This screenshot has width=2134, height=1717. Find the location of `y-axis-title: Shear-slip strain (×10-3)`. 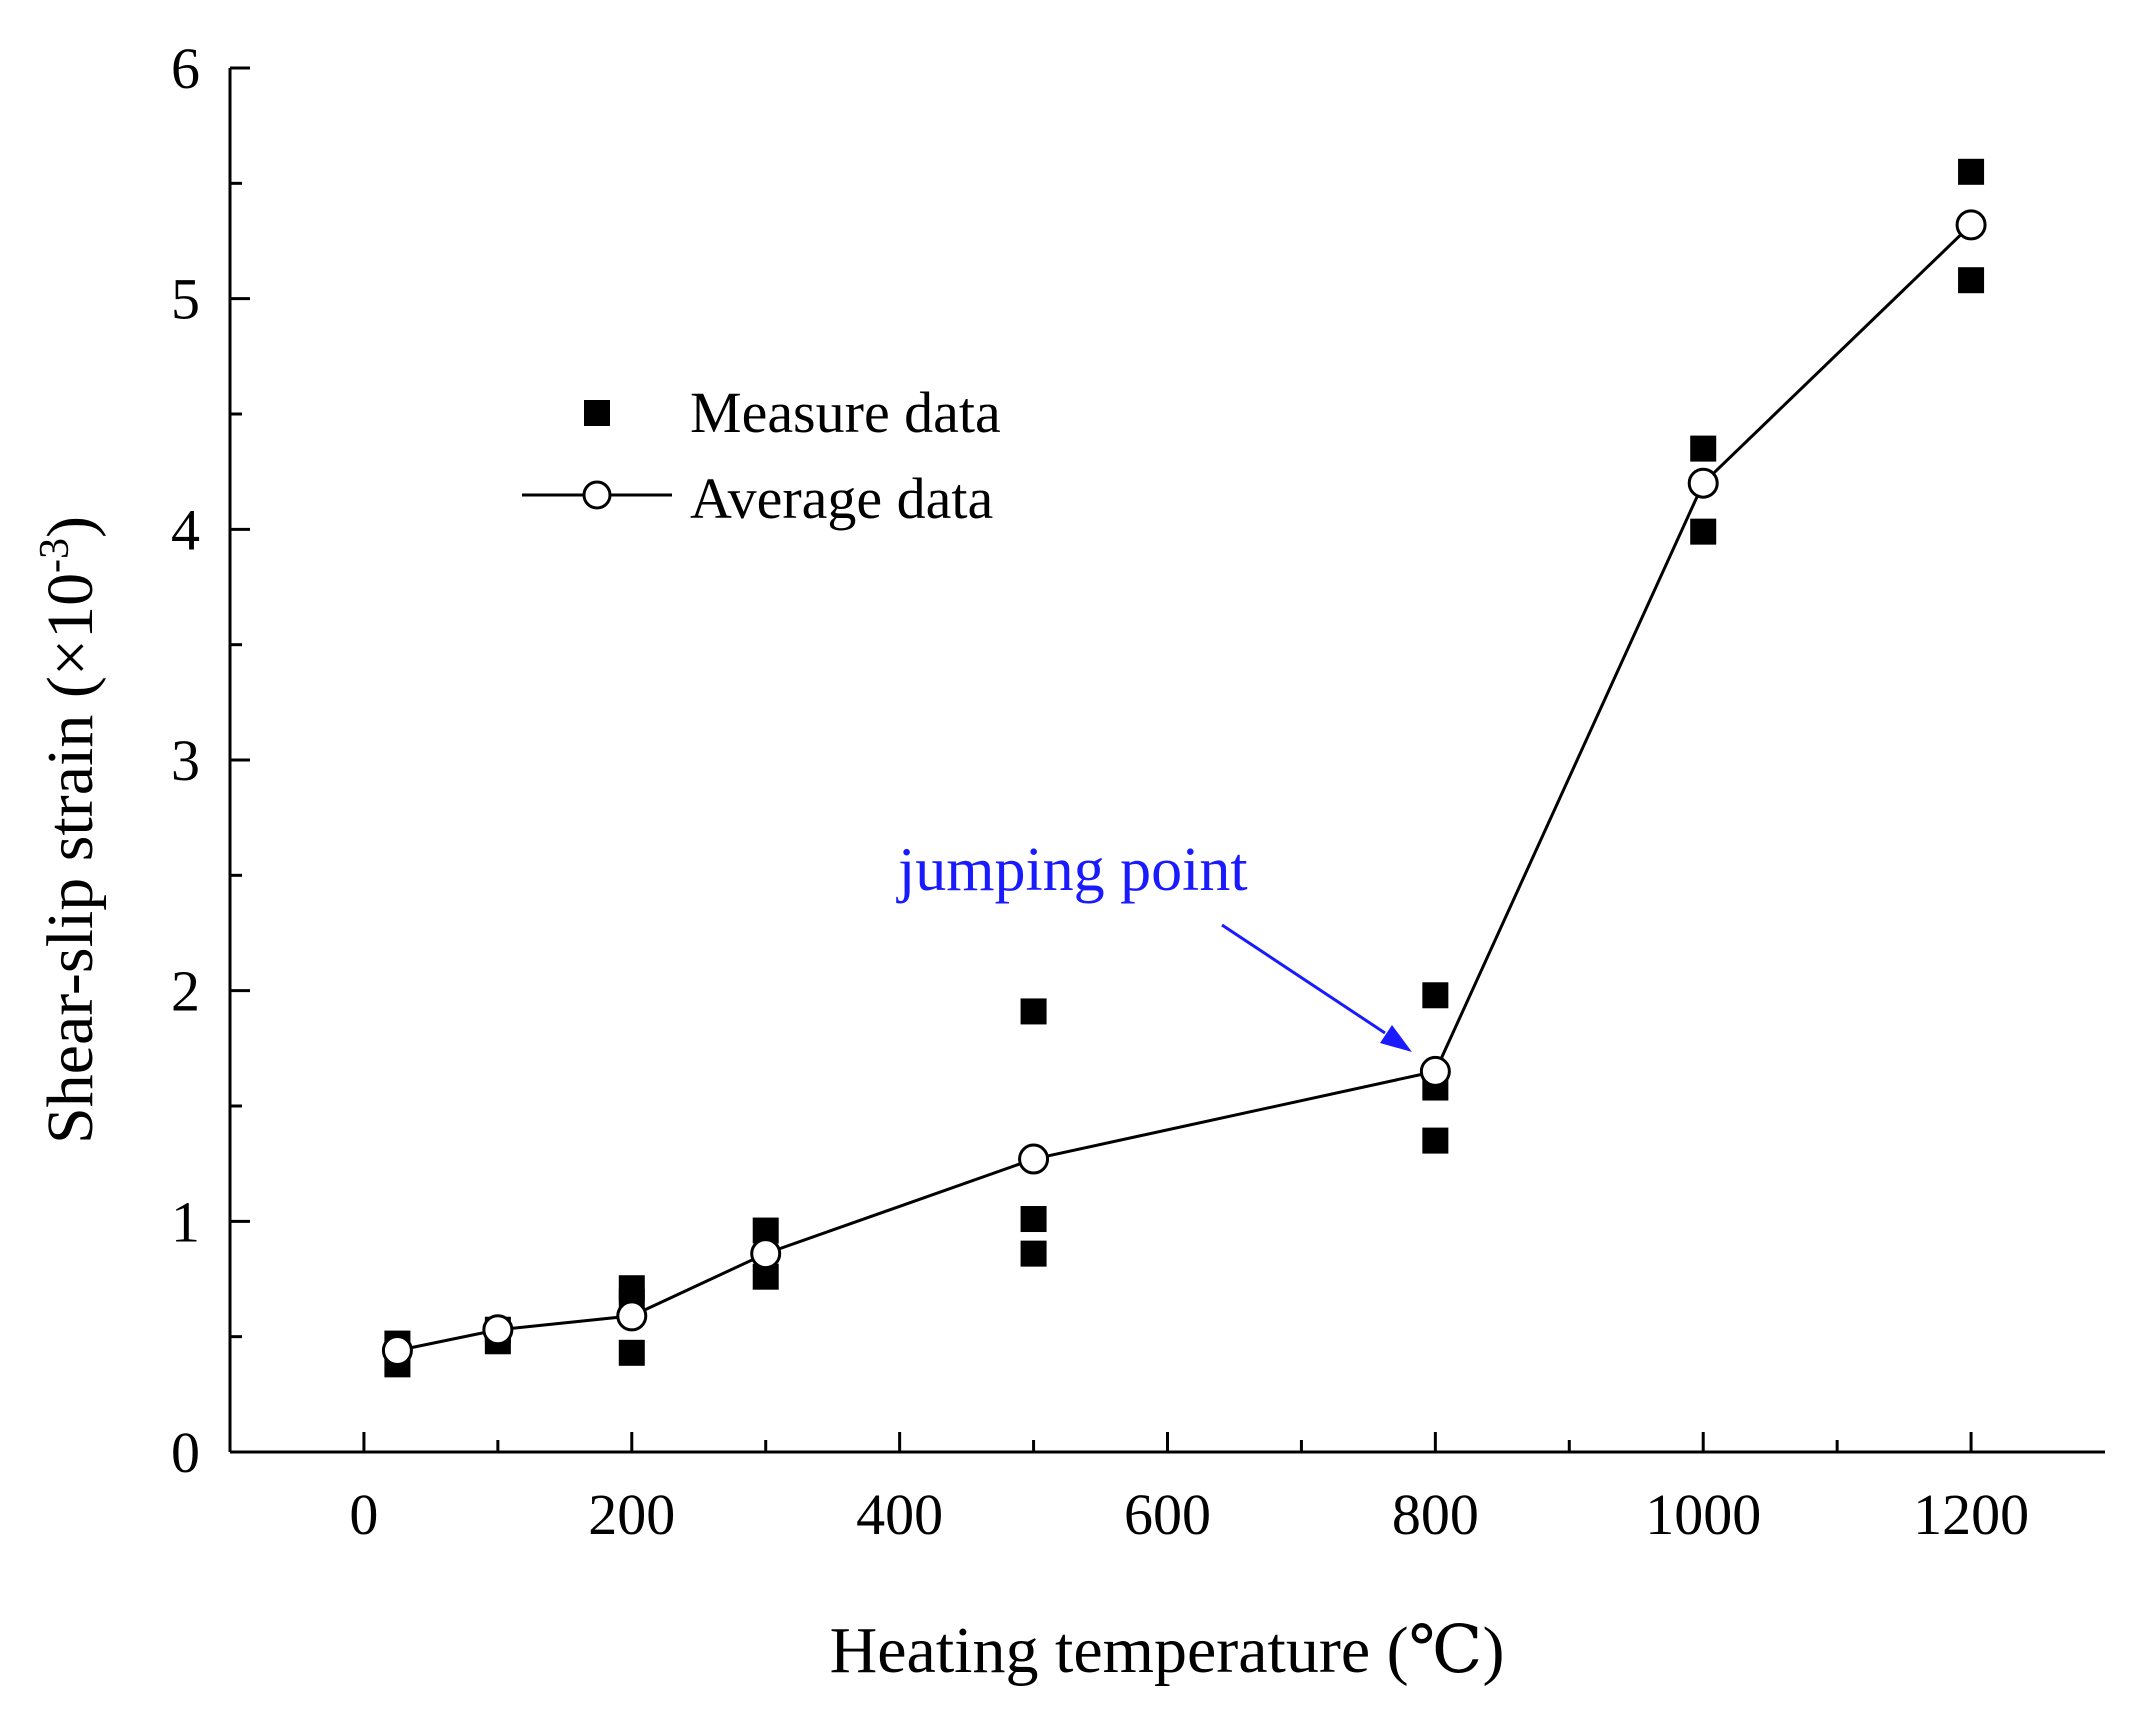

y-axis-title: Shear-slip strain (×10-3) is located at coordinates (69, 830).